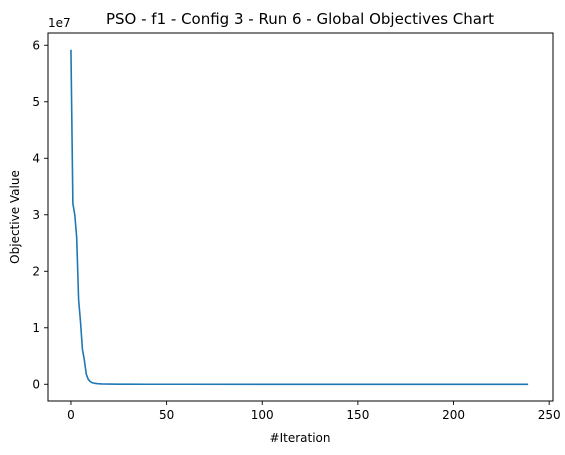  I want to click on y-axis-label: Objective Value, so click(15, 217).